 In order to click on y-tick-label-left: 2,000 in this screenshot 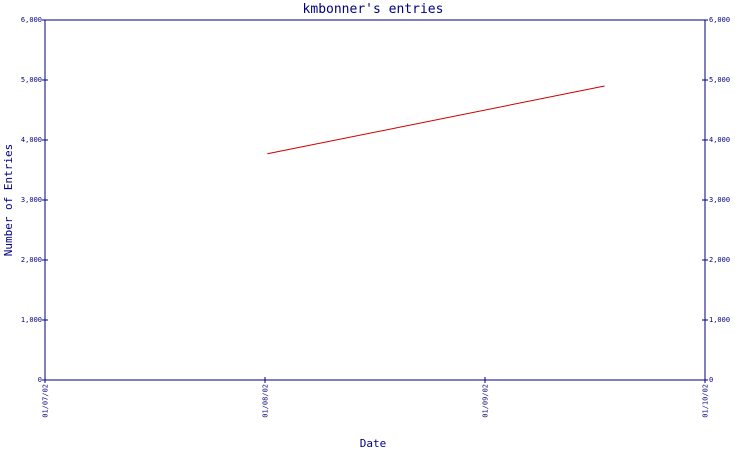, I will do `click(31, 260)`.